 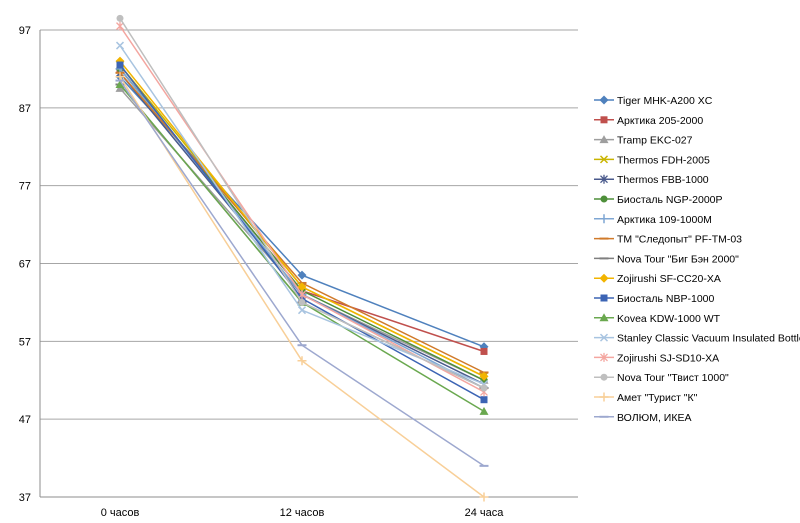 I want to click on y-tick-label: 67, so click(x=25, y=265).